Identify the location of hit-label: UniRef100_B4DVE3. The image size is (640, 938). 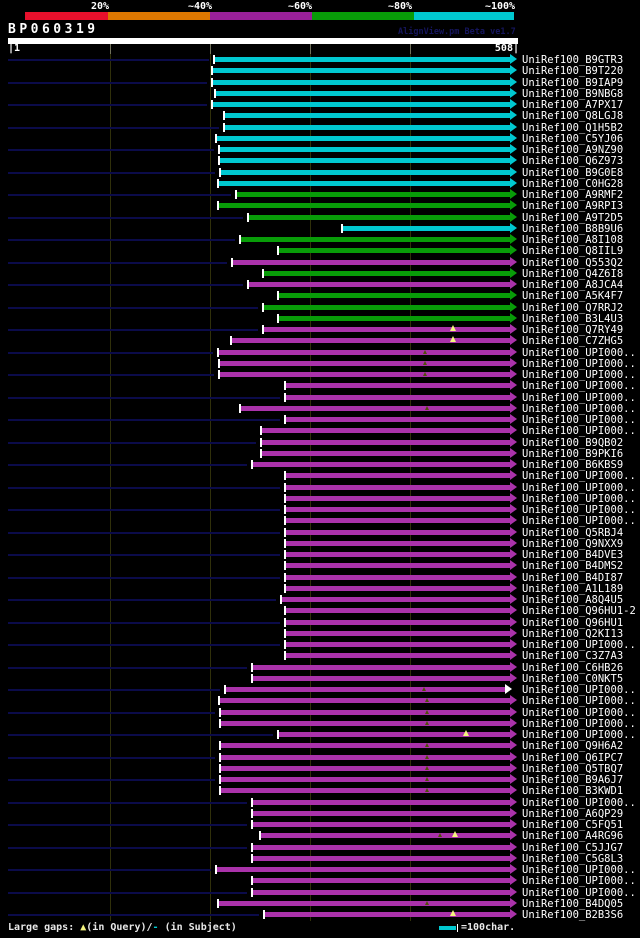
(573, 555).